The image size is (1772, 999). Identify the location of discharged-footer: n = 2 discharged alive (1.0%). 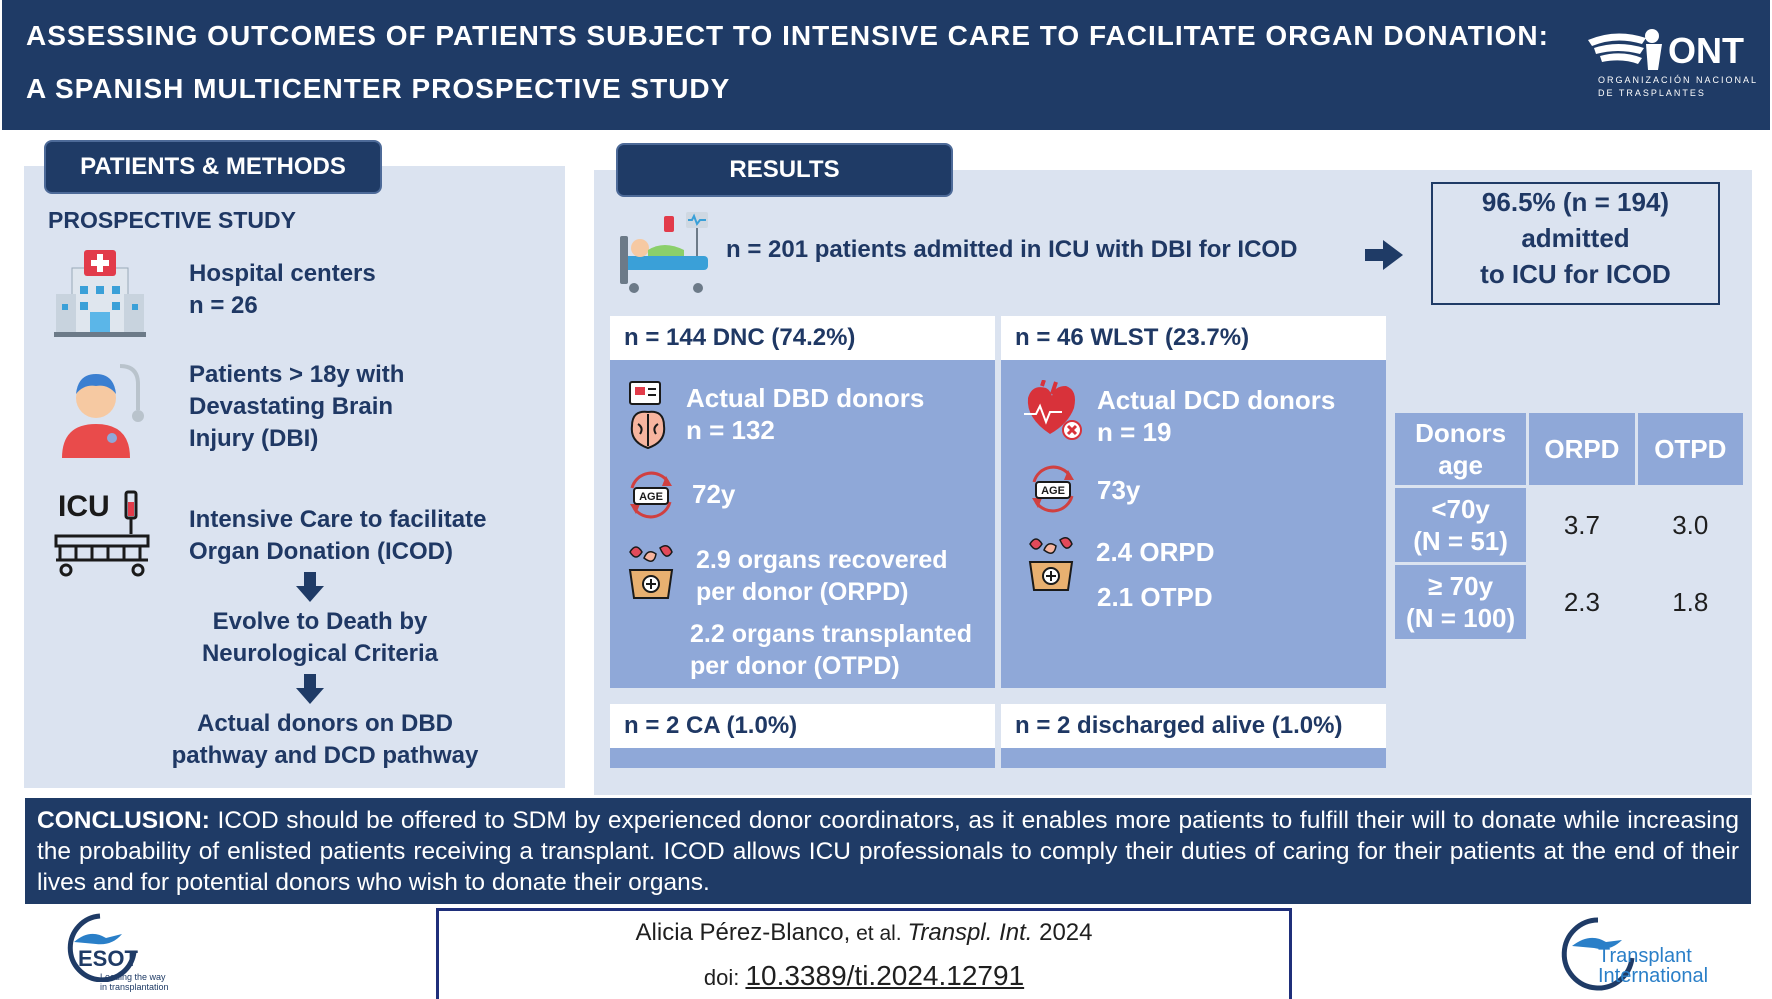
(1193, 726).